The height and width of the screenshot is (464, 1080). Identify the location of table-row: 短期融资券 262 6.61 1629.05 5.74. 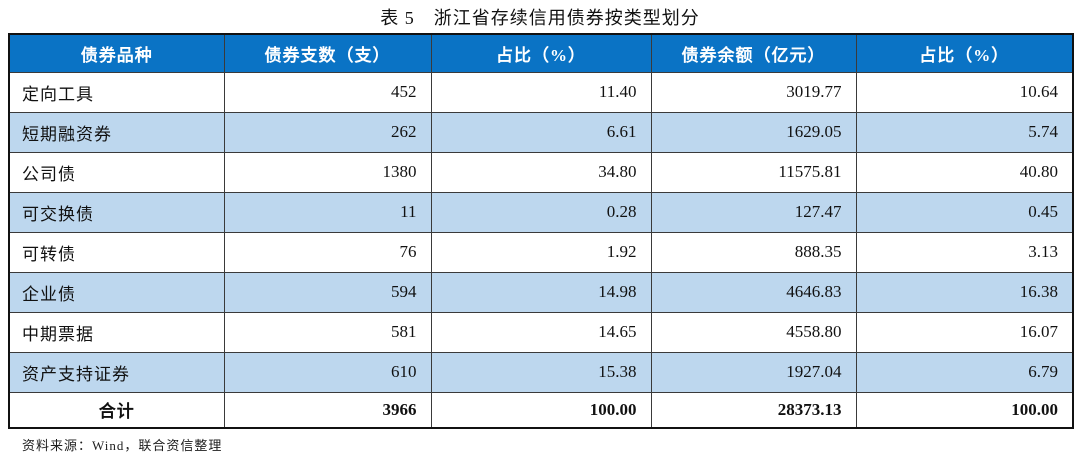
(541, 132).